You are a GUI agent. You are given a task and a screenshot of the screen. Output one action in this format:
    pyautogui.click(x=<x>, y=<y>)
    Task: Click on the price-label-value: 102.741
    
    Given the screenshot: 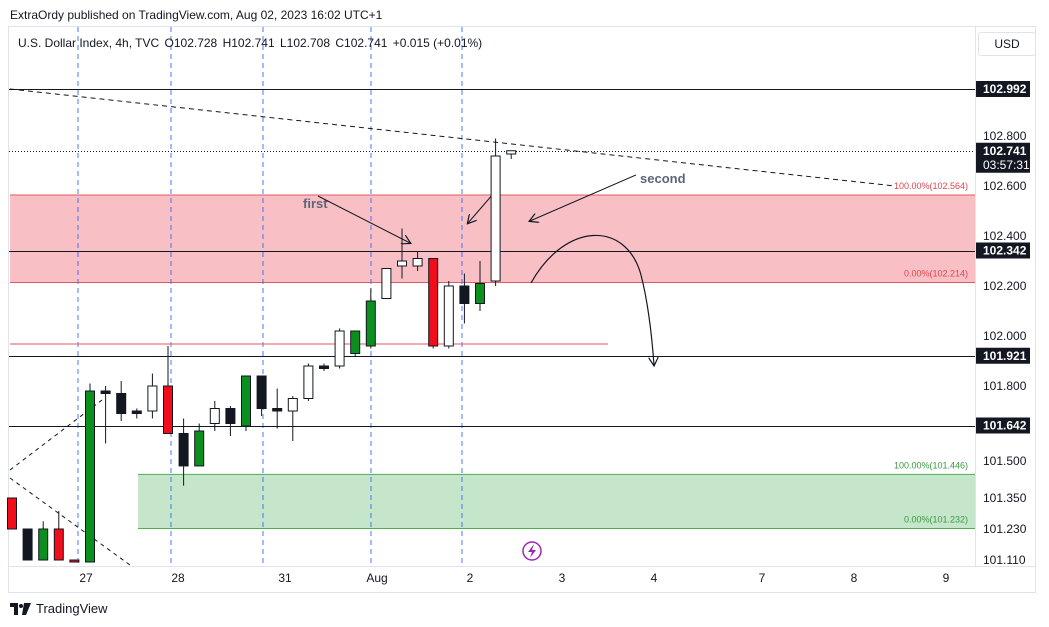 What is the action you would take?
    pyautogui.click(x=1005, y=151)
    